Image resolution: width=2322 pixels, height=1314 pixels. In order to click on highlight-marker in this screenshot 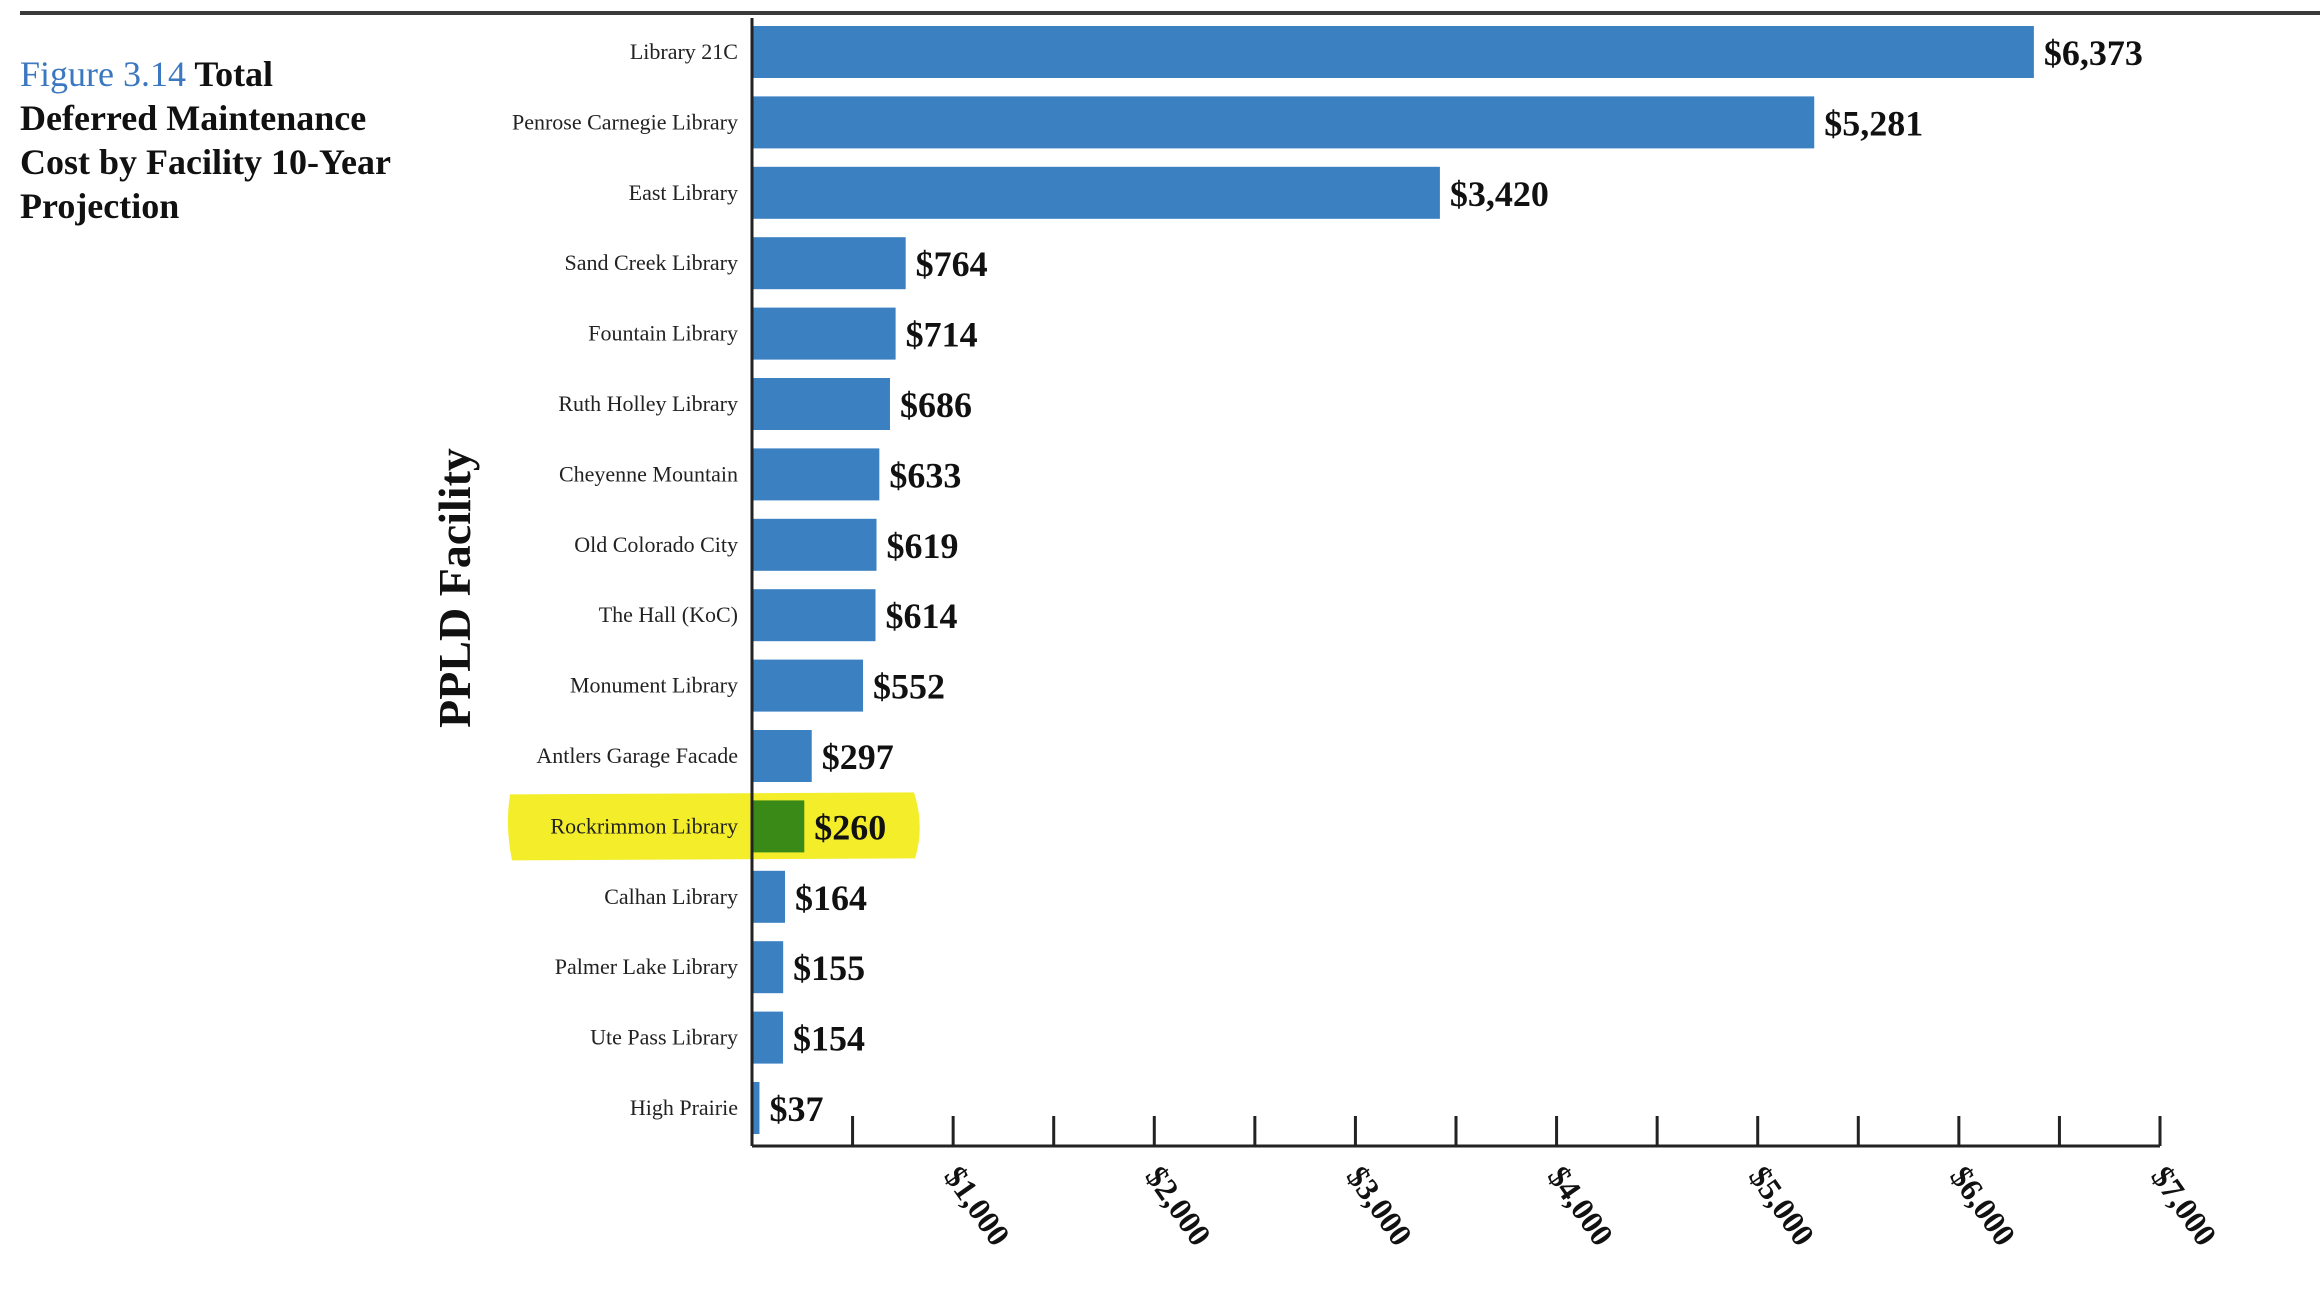, I will do `click(713, 826)`.